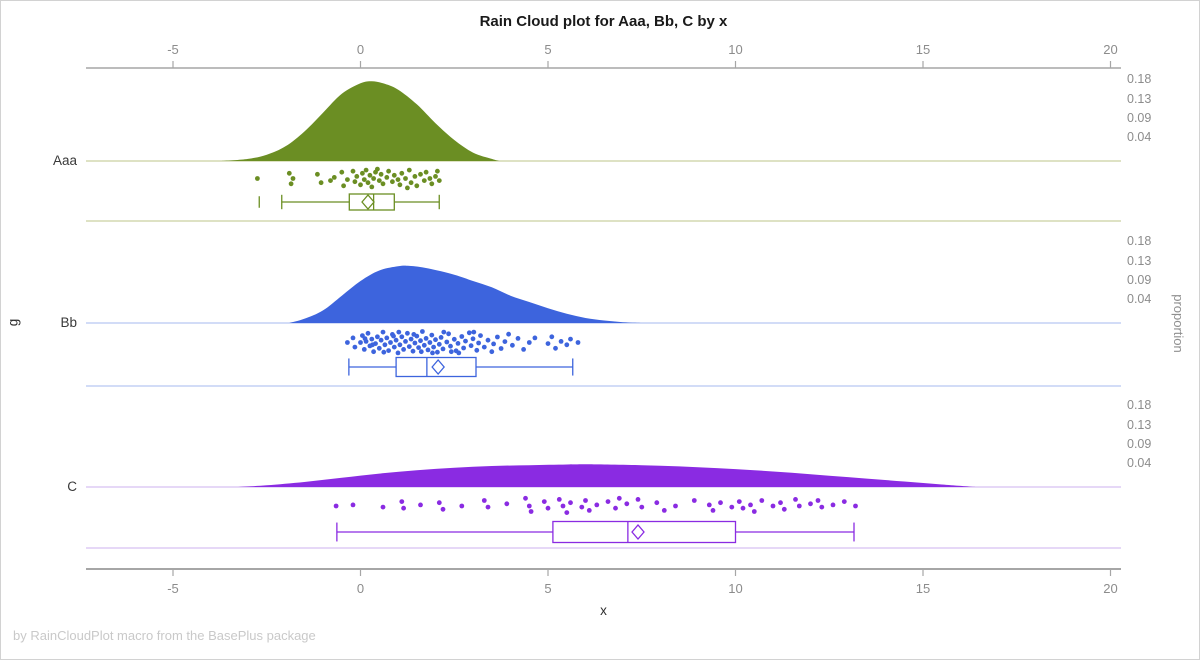  I want to click on proportion-tick-label-aaa: 0.13, so click(1139, 99).